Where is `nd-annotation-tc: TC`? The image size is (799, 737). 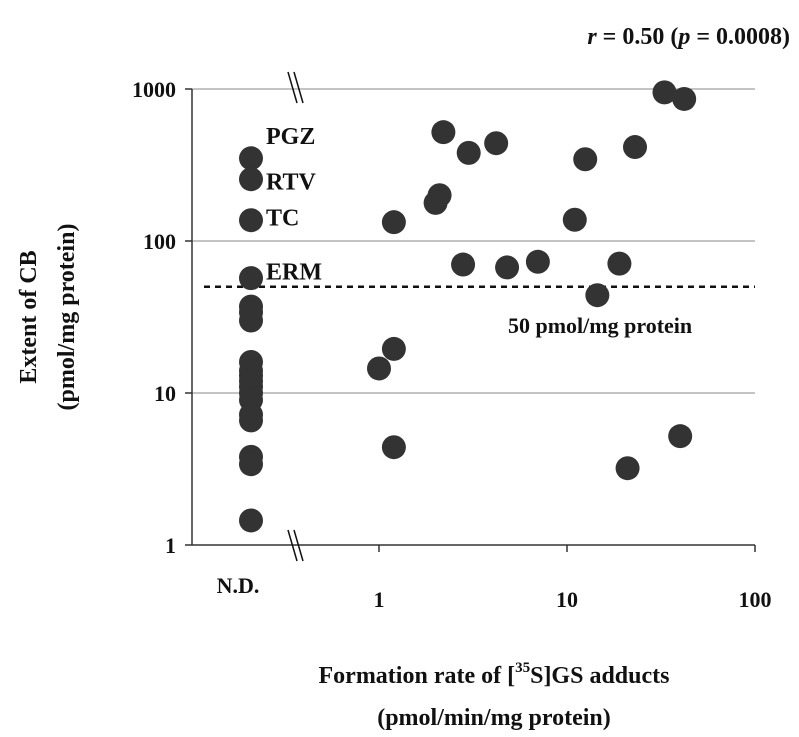 nd-annotation-tc: TC is located at coordinates (282, 218).